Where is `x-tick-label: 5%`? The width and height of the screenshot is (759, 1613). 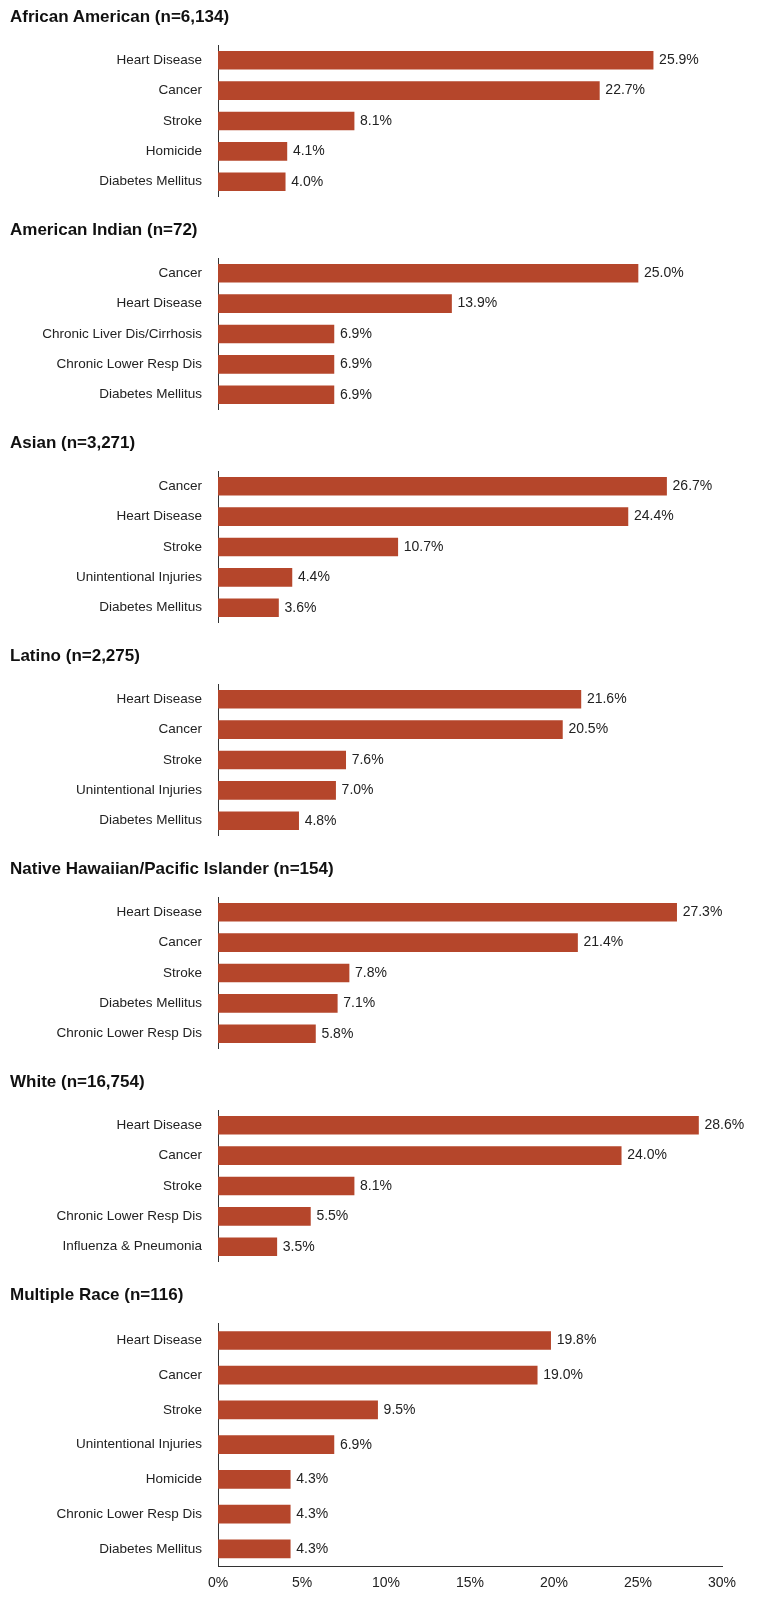
x-tick-label: 5% is located at coordinates (302, 1582).